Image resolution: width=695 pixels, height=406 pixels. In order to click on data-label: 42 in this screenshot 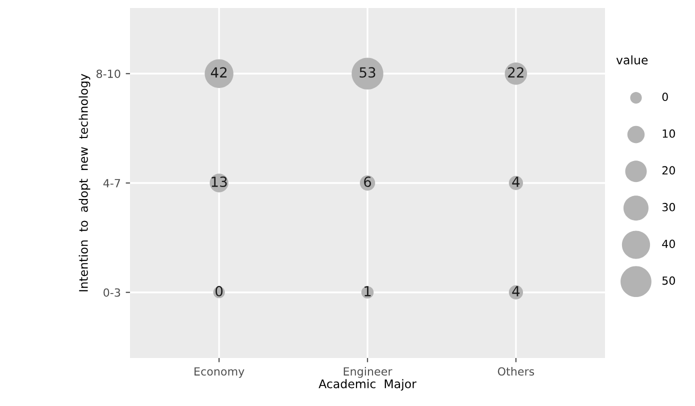, I will do `click(218, 72)`.